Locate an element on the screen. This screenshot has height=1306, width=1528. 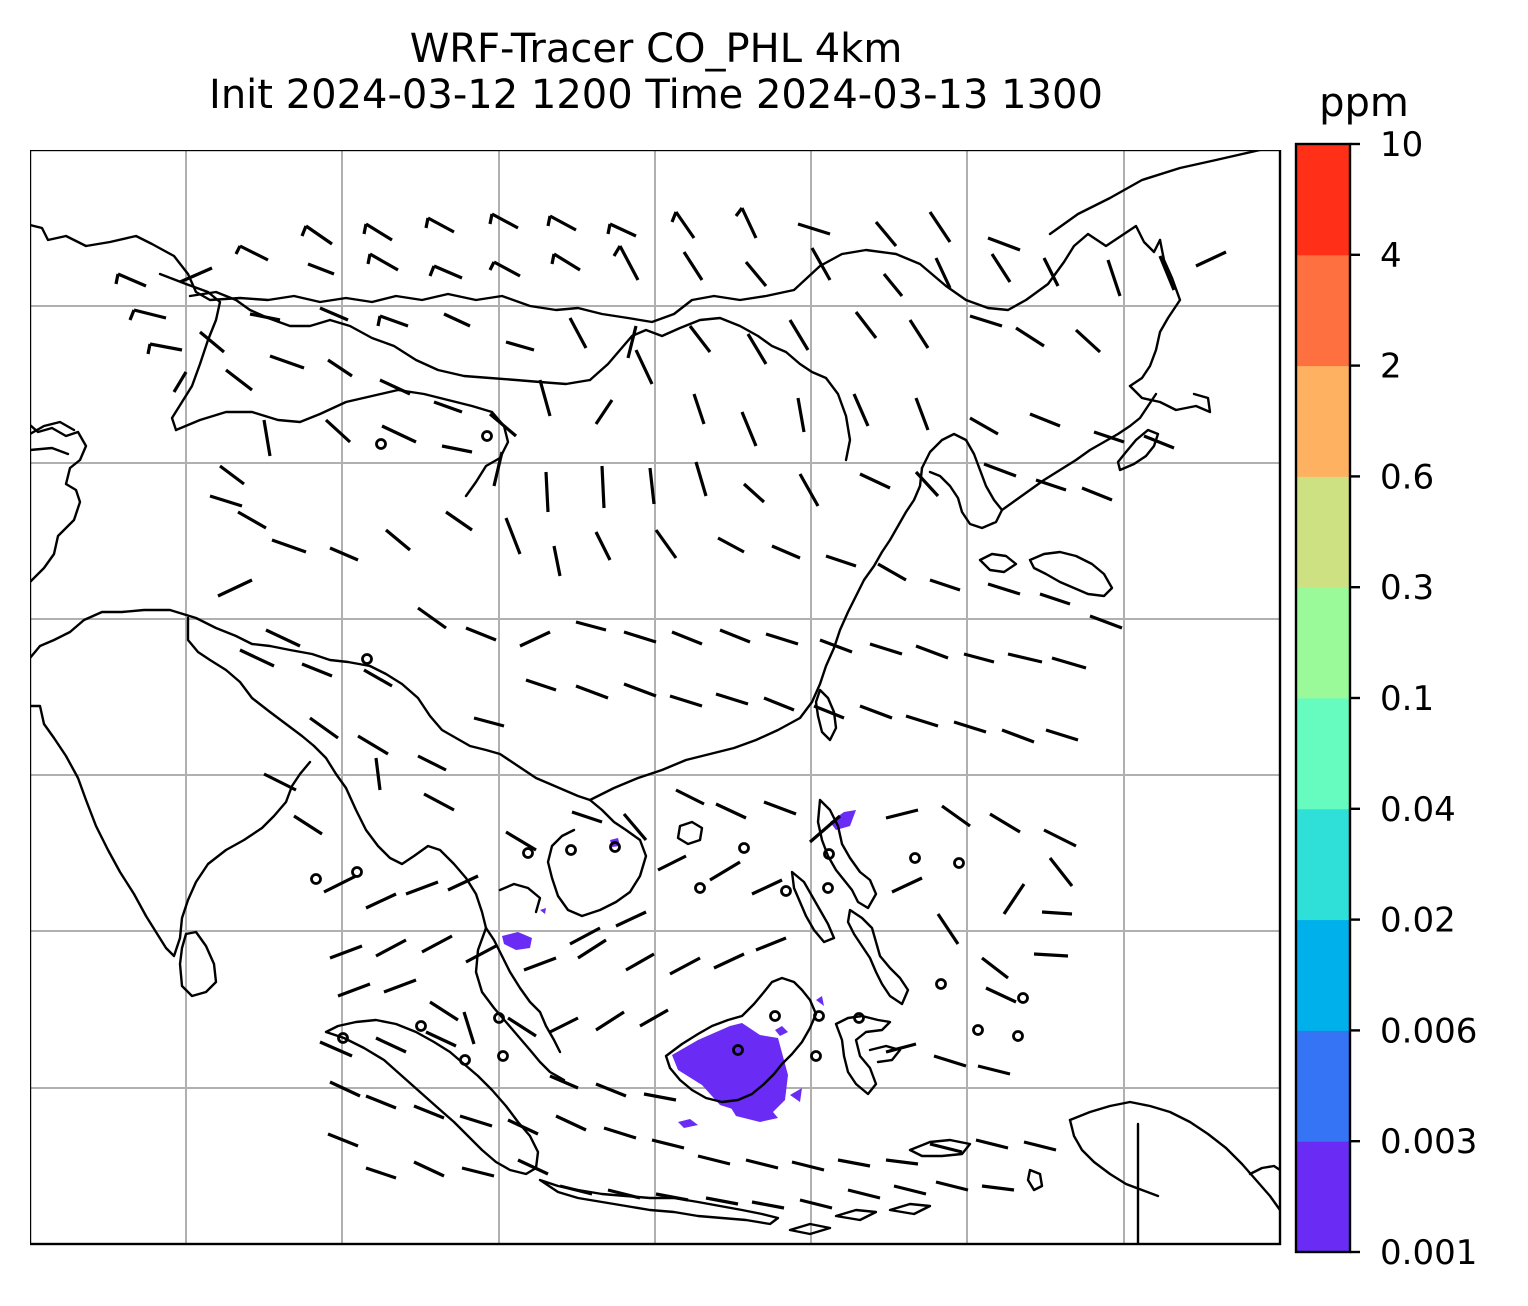
colorbar-tick-label: 0.1 is located at coordinates (1407, 699).